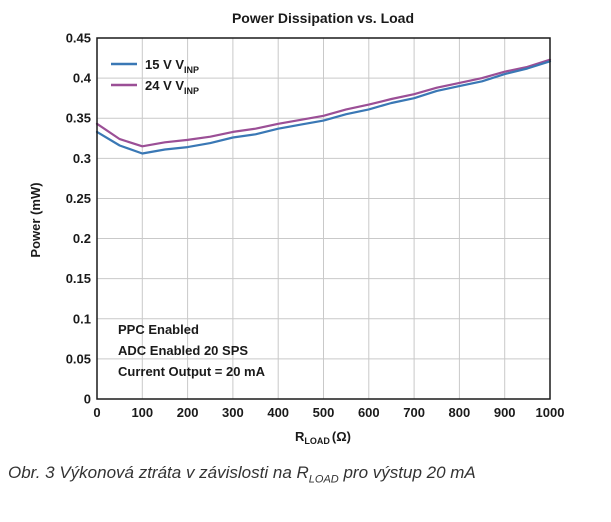 Image resolution: width=611 pixels, height=522 pixels. I want to click on x-tick-label: 100, so click(142, 412).